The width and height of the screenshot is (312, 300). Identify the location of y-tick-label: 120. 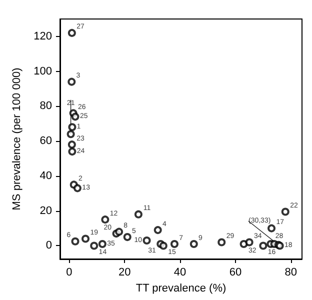
(43, 36).